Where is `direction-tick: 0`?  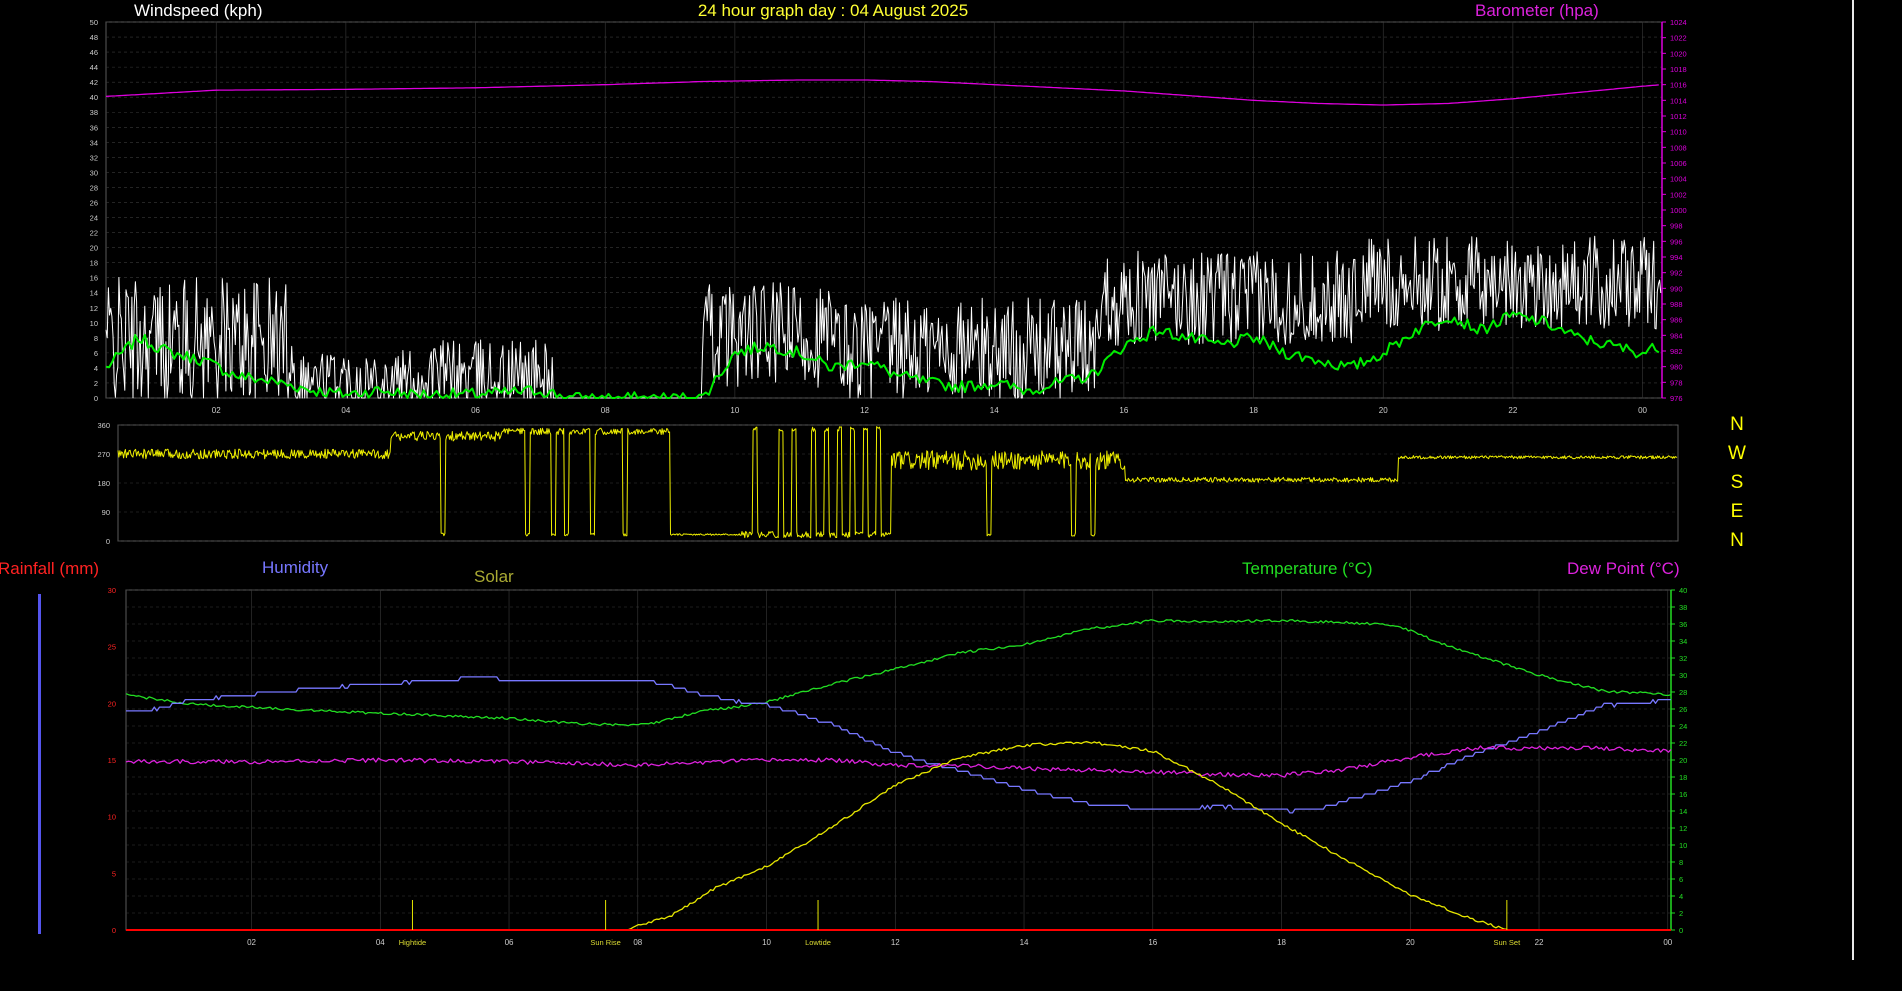
direction-tick: 0 is located at coordinates (108, 541).